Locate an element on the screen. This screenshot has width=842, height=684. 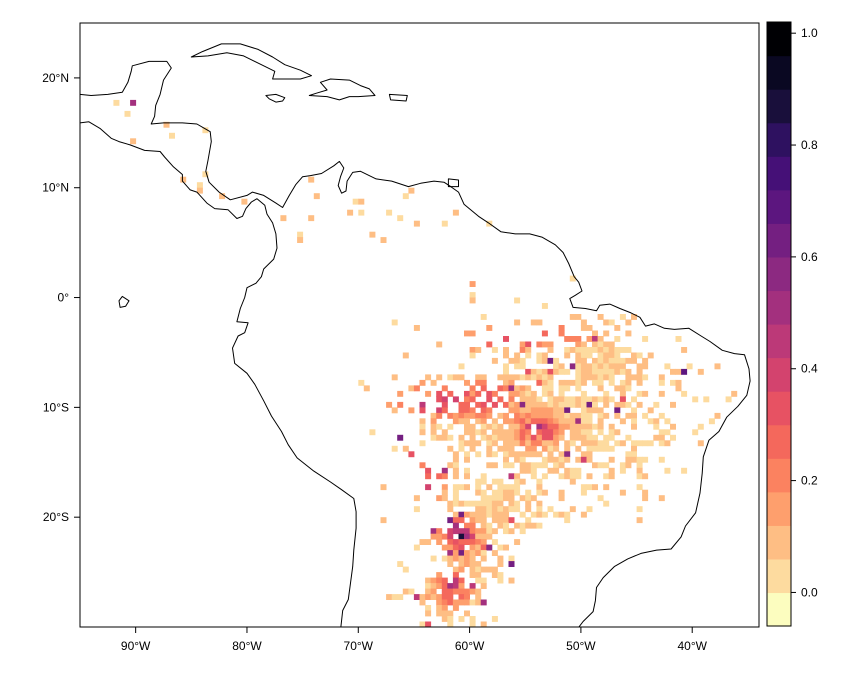
coast-trinidad is located at coordinates (453, 183).